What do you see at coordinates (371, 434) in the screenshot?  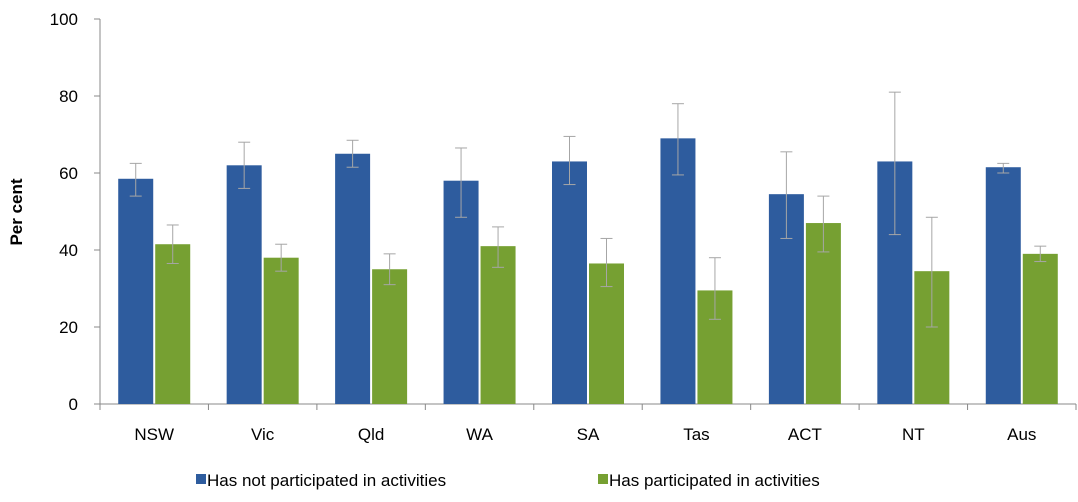 I see `x-tick-label: Qld` at bounding box center [371, 434].